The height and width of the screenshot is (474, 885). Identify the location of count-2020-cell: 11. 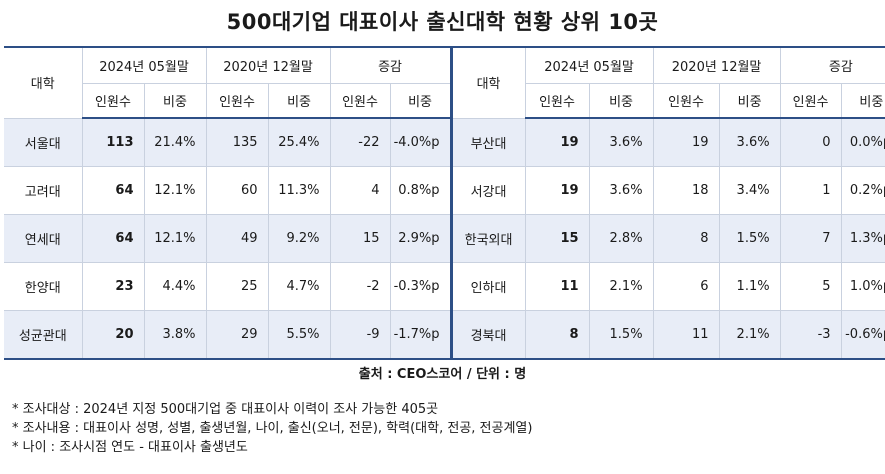
(686, 335).